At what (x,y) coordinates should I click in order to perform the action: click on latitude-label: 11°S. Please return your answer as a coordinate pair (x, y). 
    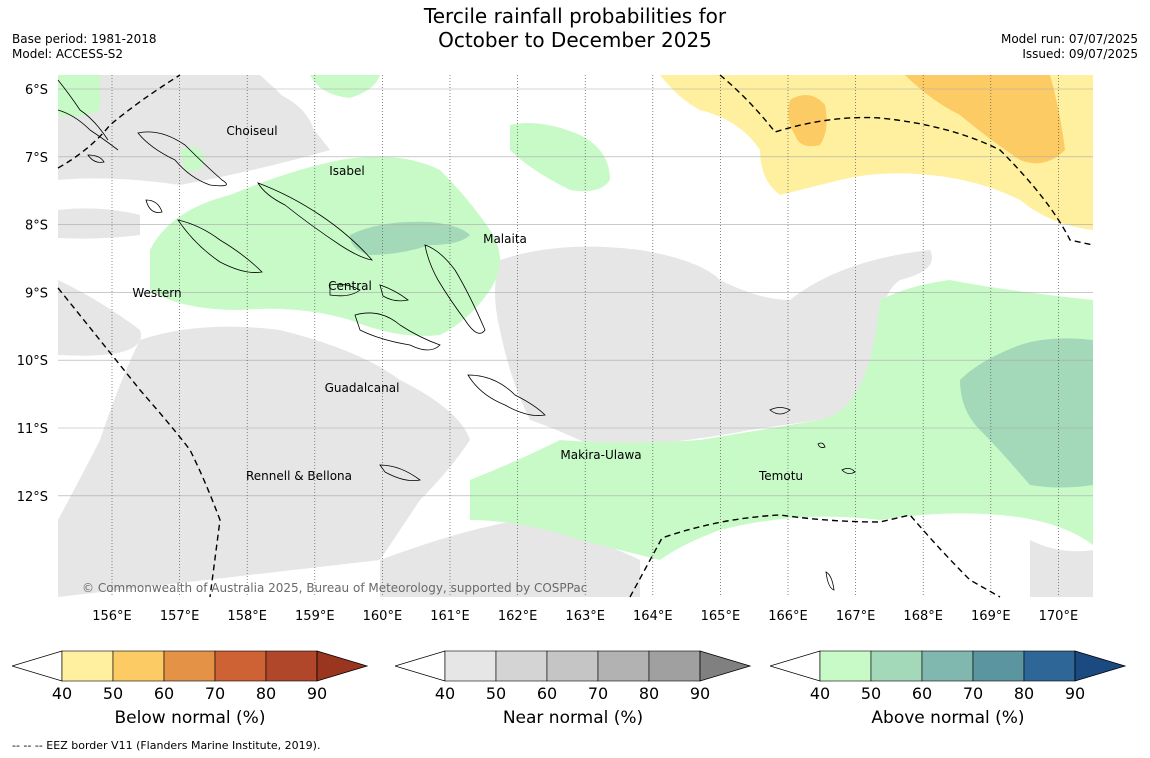
    Looking at the image, I should click on (32, 429).